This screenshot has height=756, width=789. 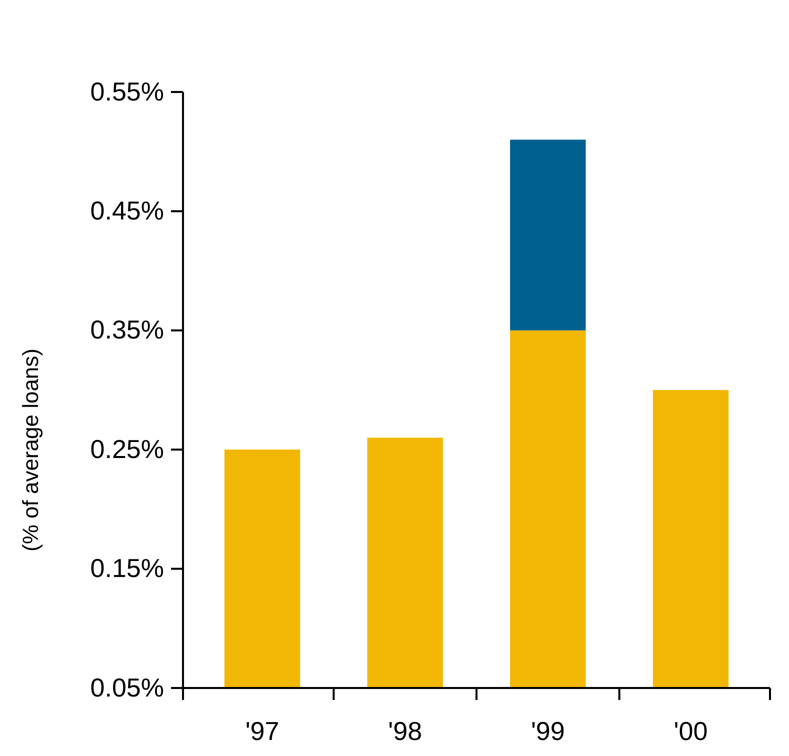 What do you see at coordinates (127, 687) in the screenshot?
I see `y-tick-label: 0.05%` at bounding box center [127, 687].